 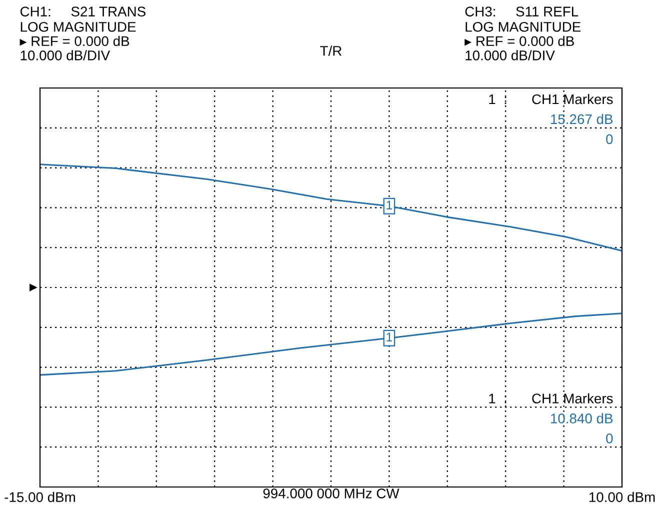 I want to click on text: CH1: S21 TRANS, so click(x=83, y=11).